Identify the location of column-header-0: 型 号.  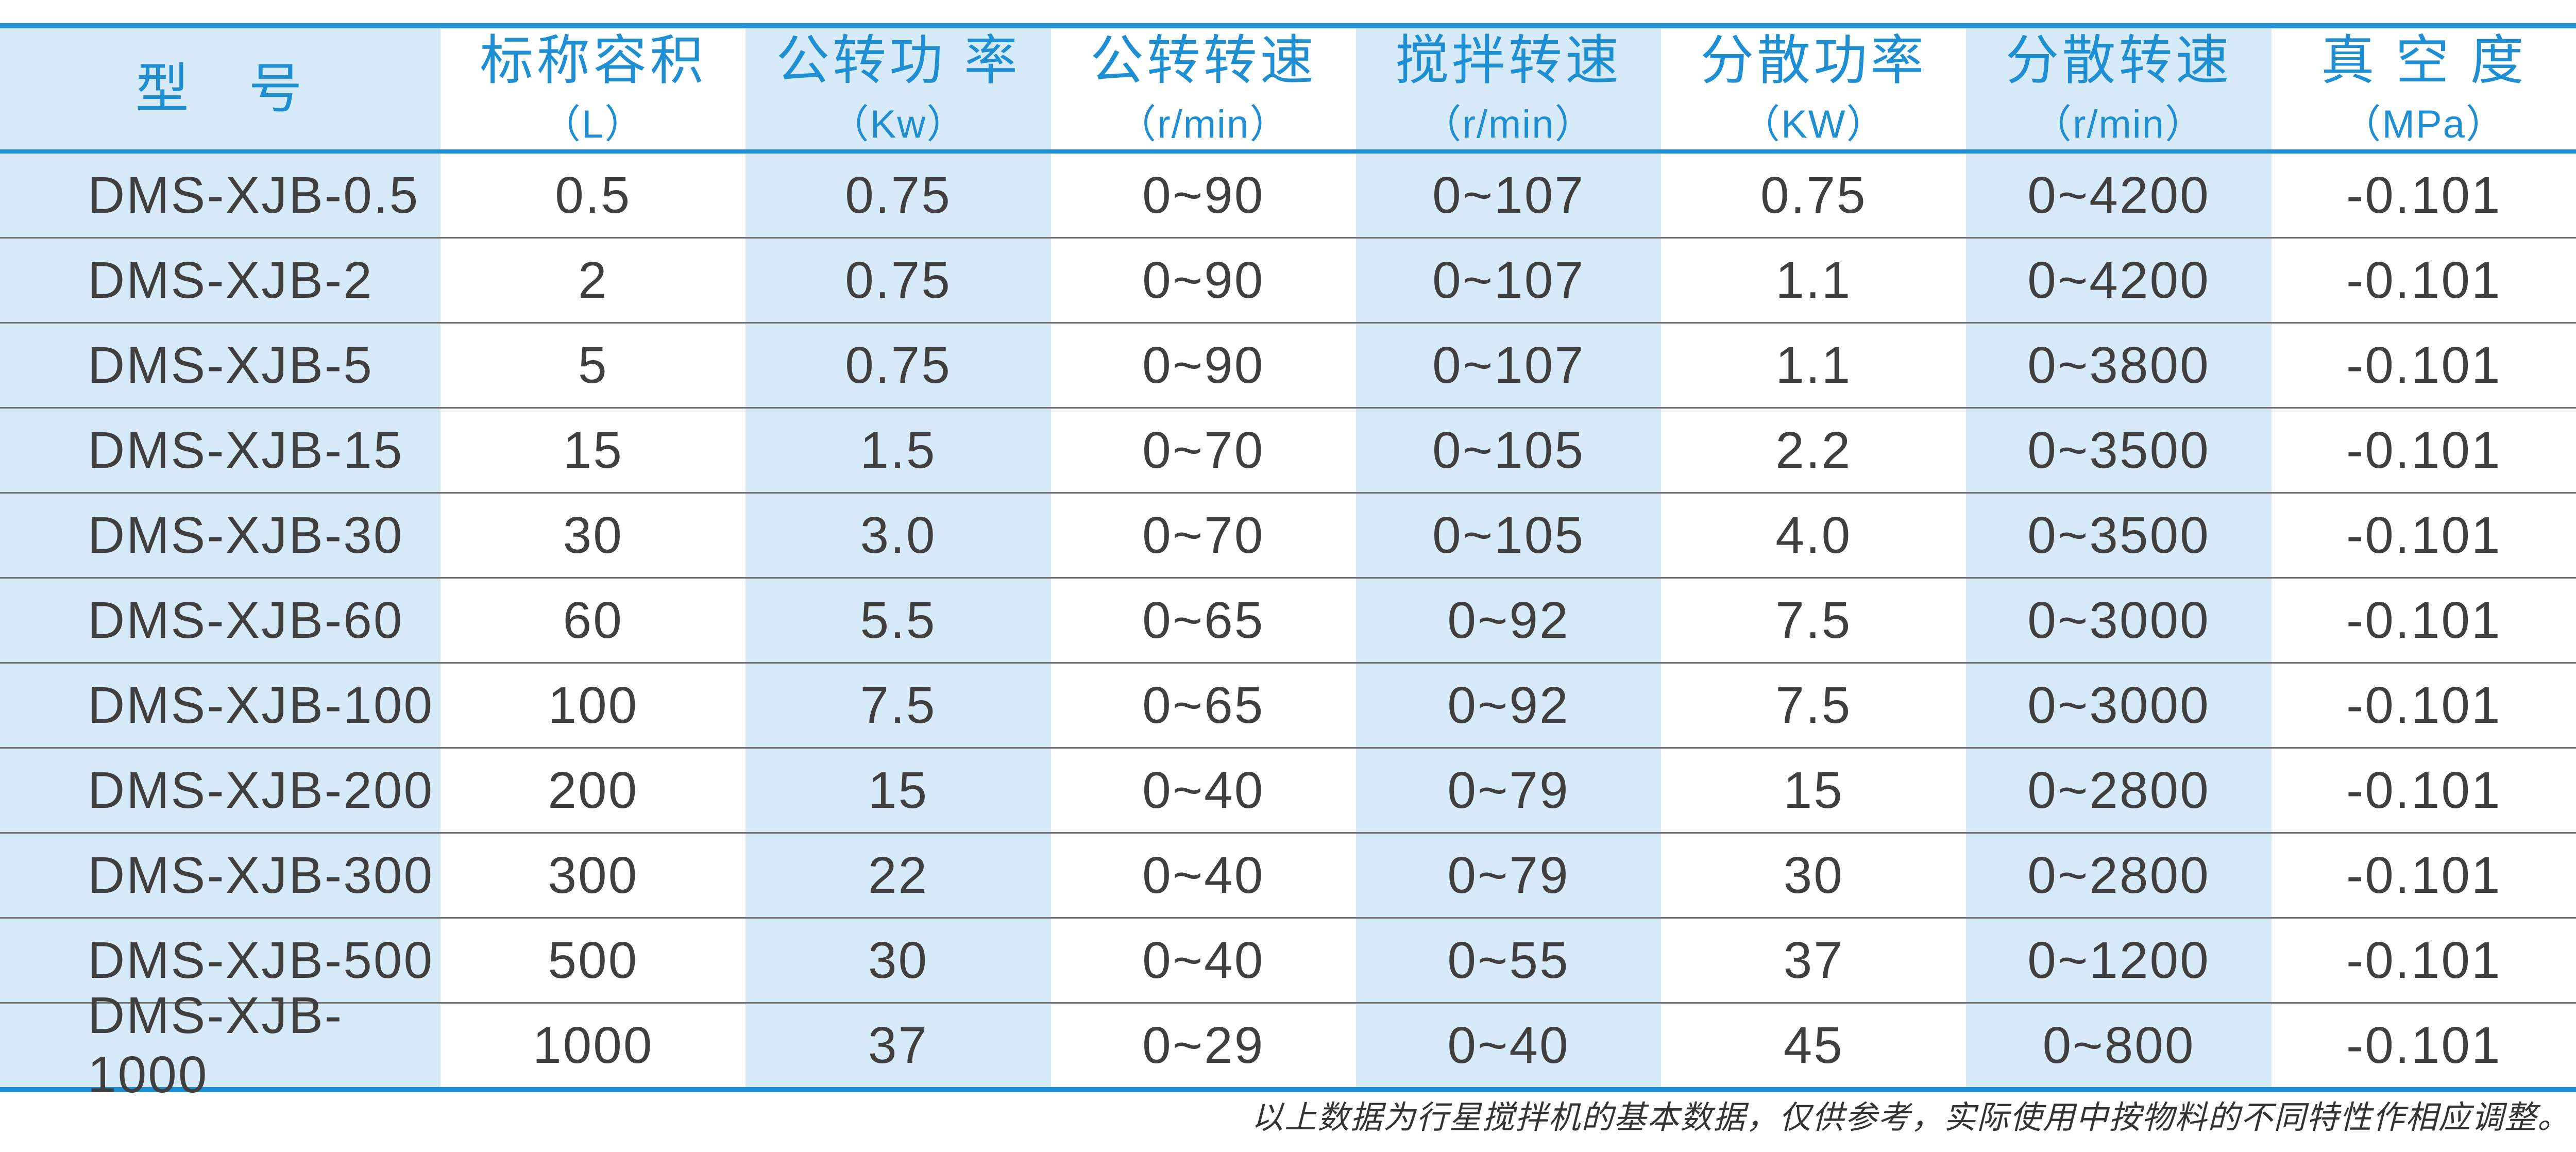
(220, 89).